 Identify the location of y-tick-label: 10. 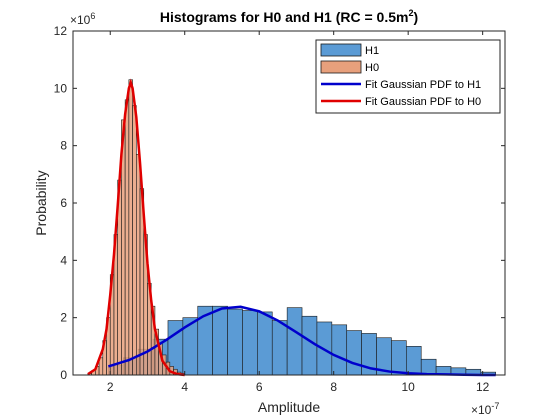
(61, 88).